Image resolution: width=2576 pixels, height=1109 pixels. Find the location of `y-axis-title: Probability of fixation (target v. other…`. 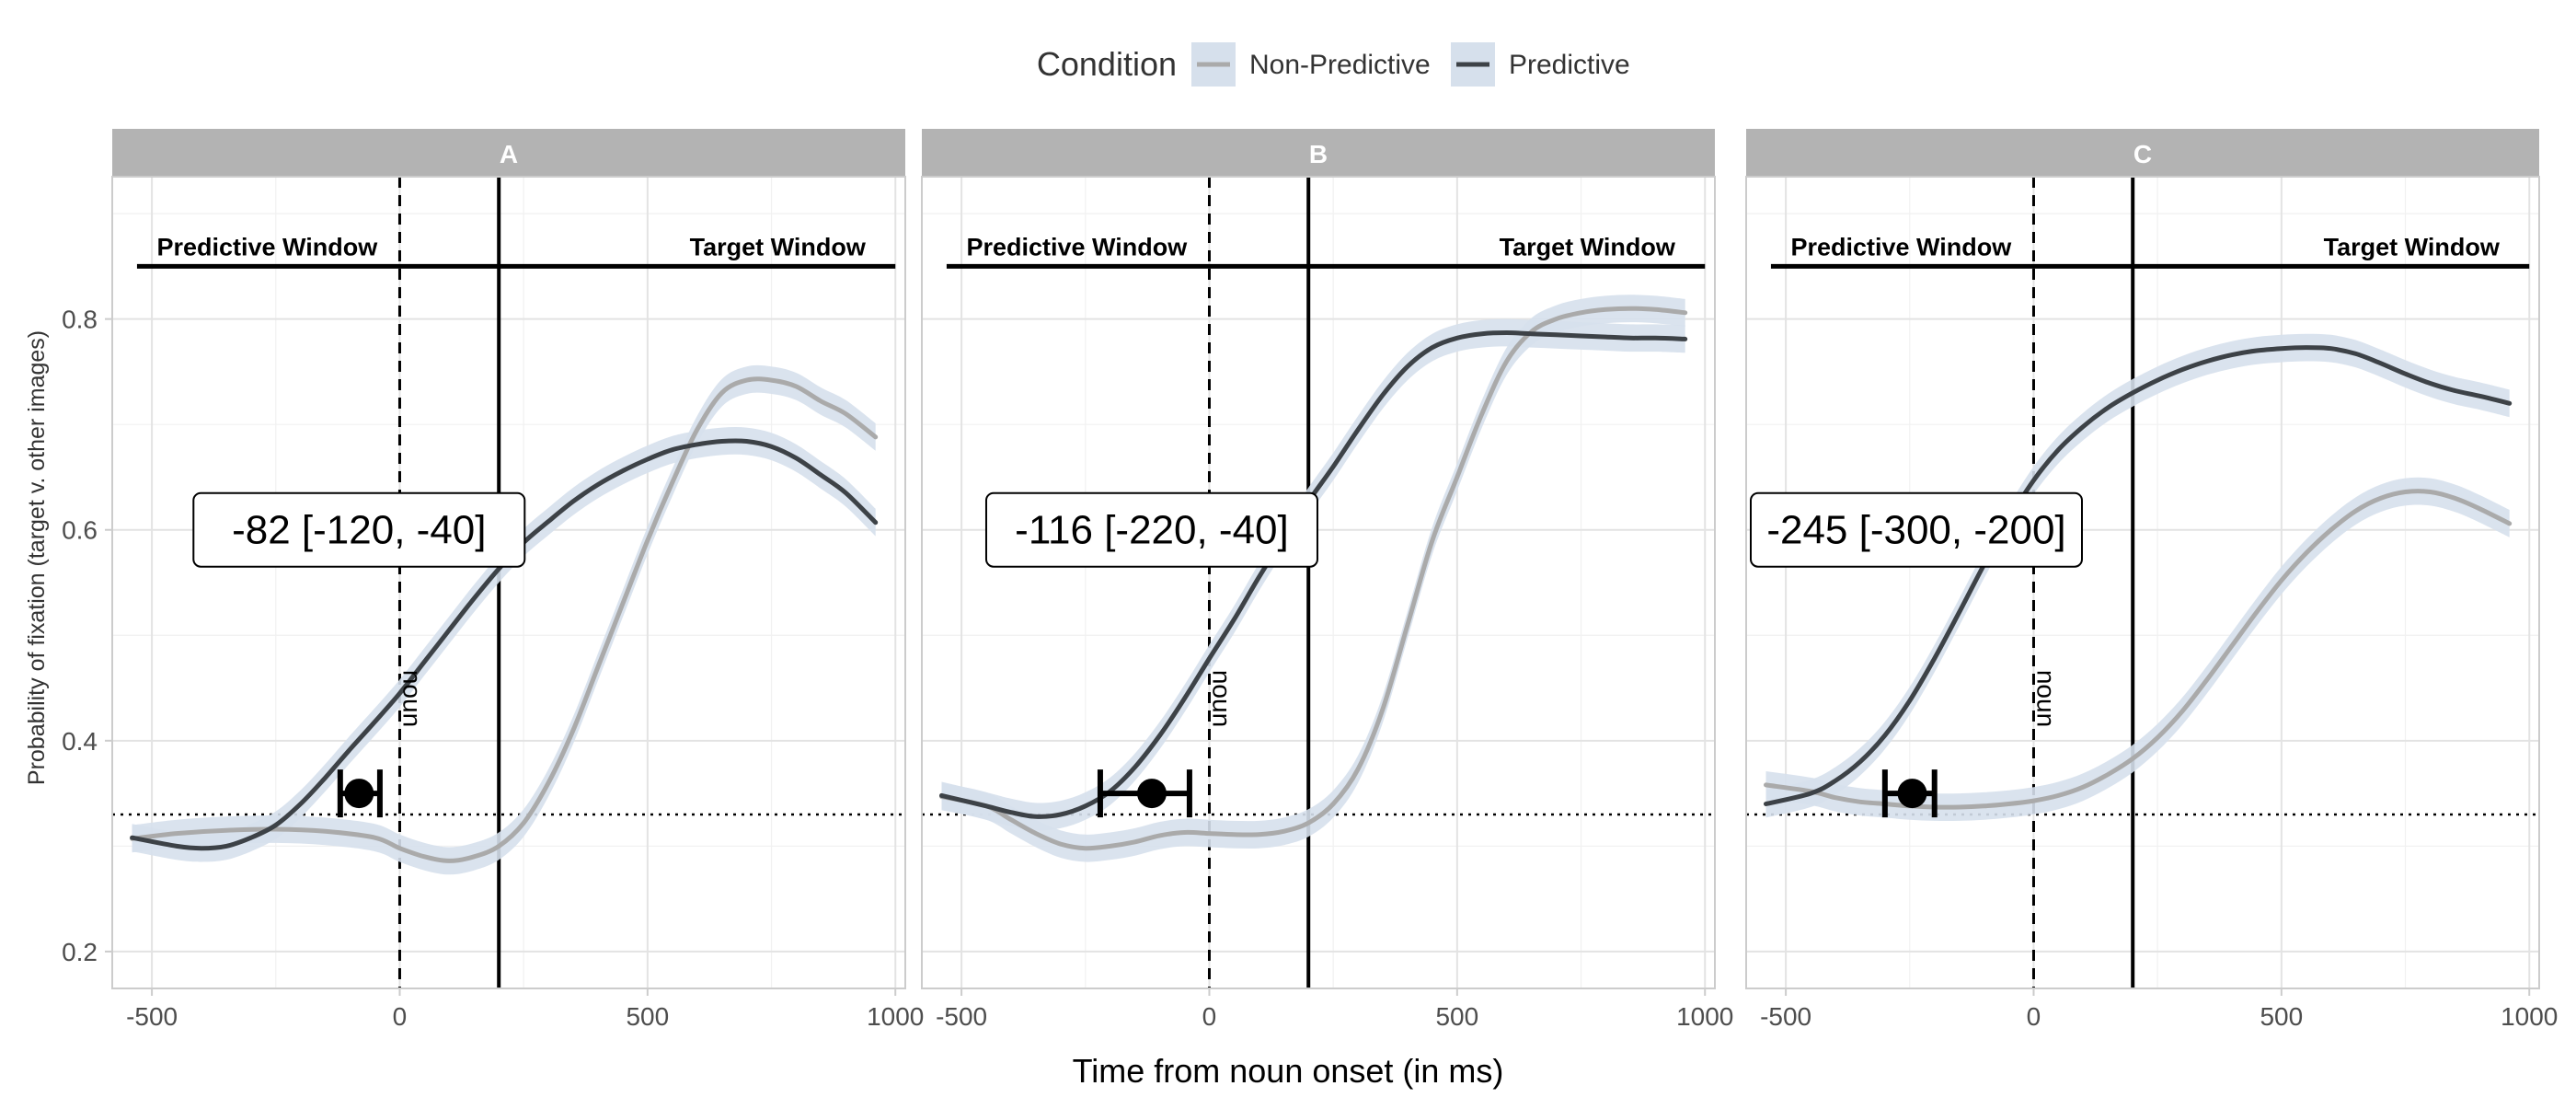

y-axis-title: Probability of fixation (target v. other… is located at coordinates (37, 557).